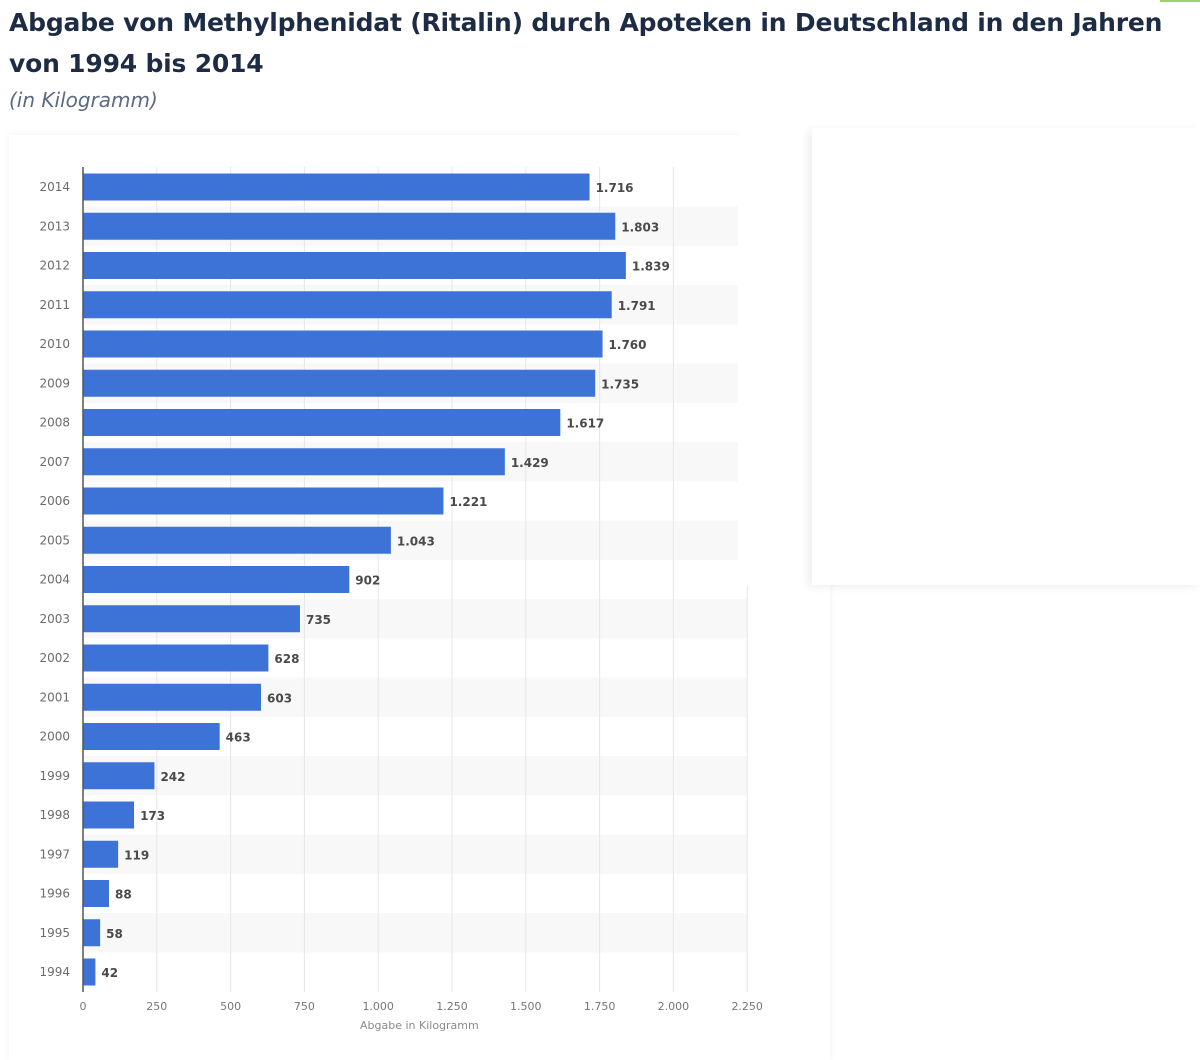 The width and height of the screenshot is (1200, 1060). What do you see at coordinates (54, 383) in the screenshot?
I see `category-label: 2009` at bounding box center [54, 383].